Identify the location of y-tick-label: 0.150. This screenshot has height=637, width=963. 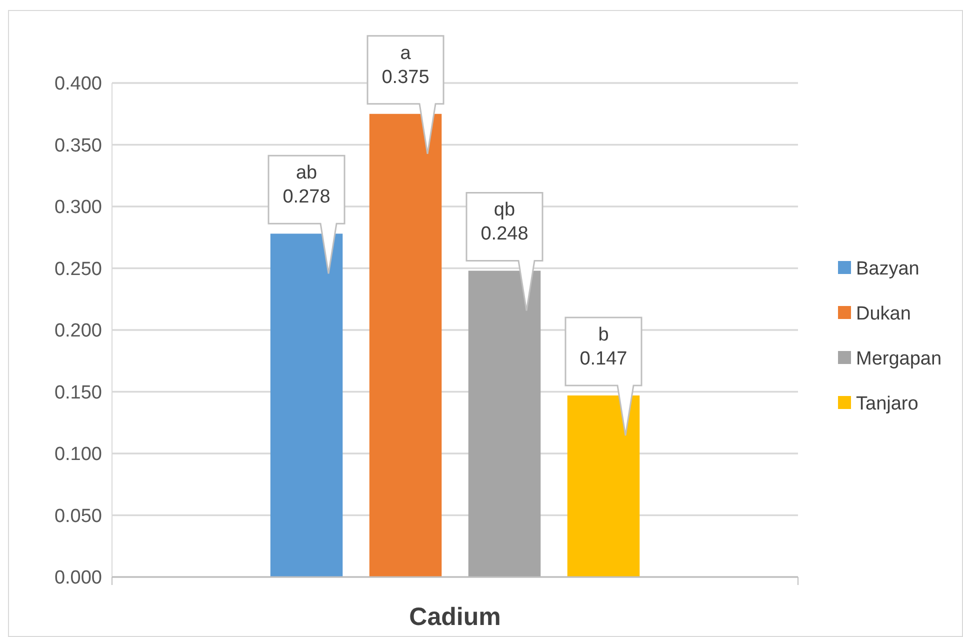
(78, 393).